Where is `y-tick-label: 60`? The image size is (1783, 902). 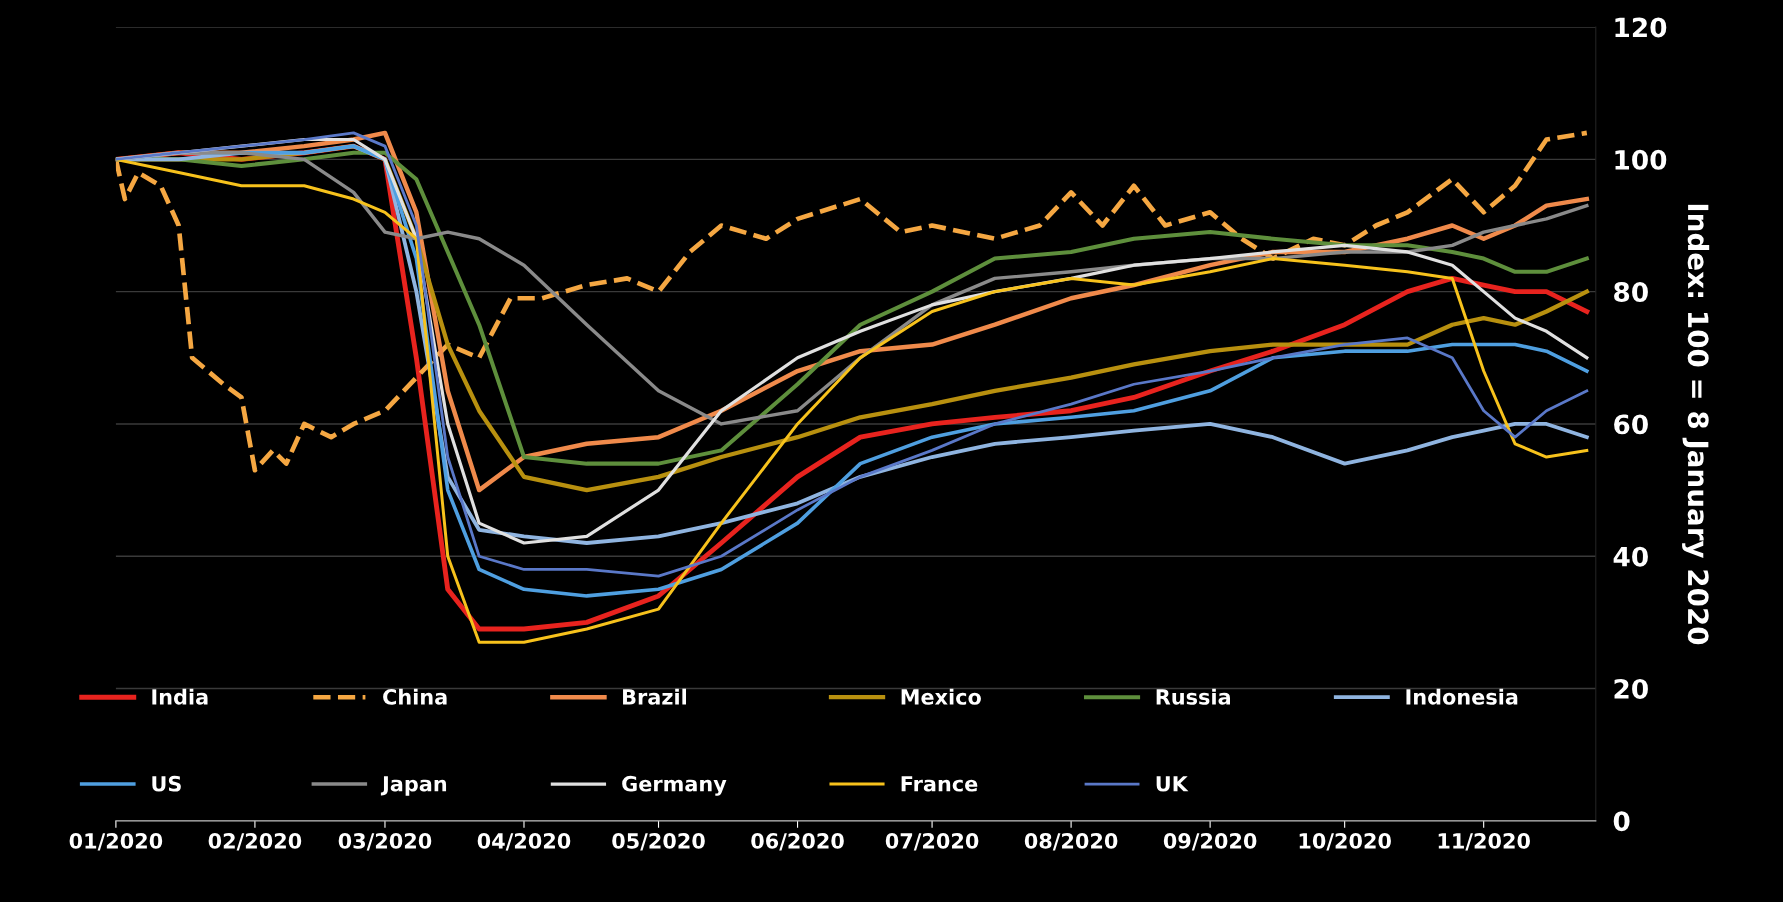 y-tick-label: 60 is located at coordinates (1631, 424).